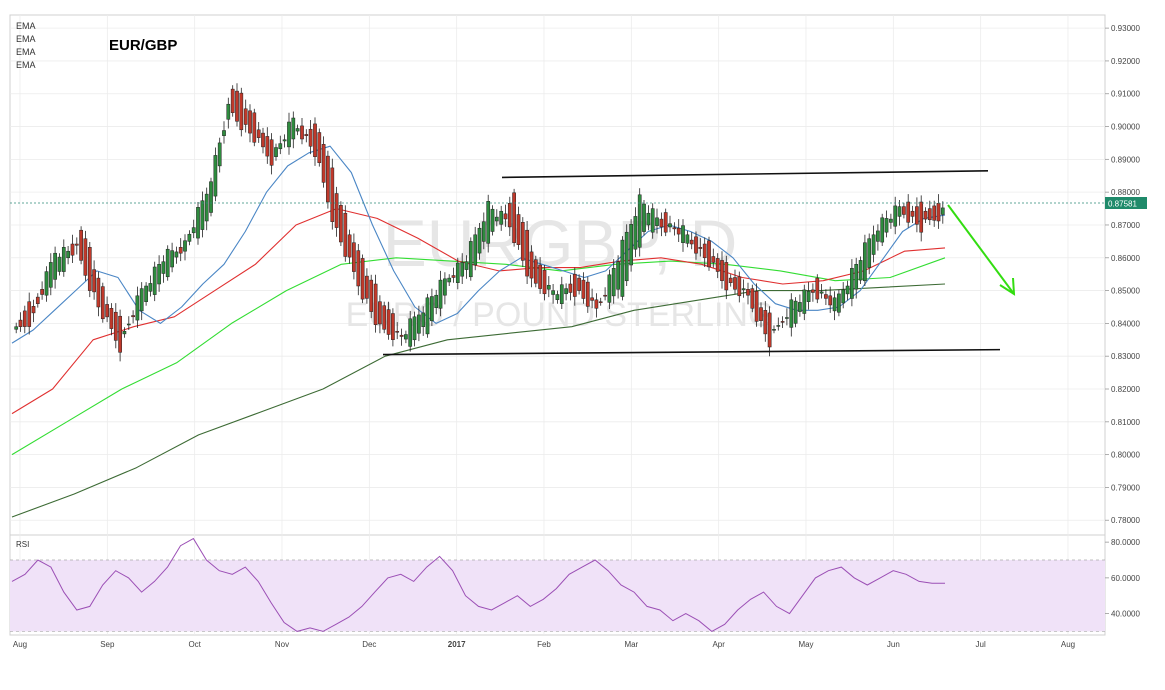  What do you see at coordinates (718, 644) in the screenshot?
I see `time-tick-label: Apr` at bounding box center [718, 644].